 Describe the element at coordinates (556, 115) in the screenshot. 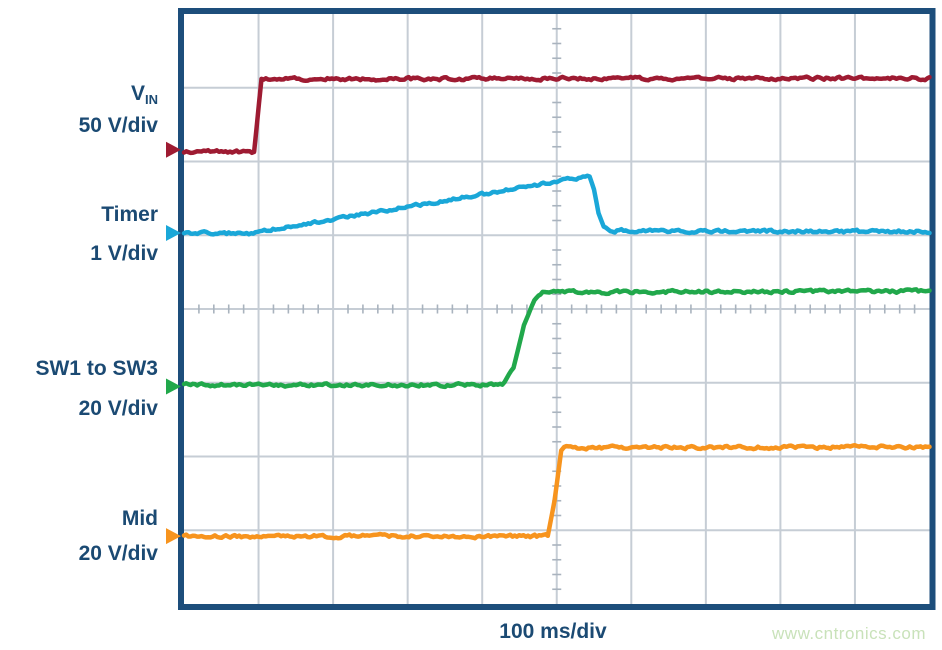

I see `trace-vin` at that location.